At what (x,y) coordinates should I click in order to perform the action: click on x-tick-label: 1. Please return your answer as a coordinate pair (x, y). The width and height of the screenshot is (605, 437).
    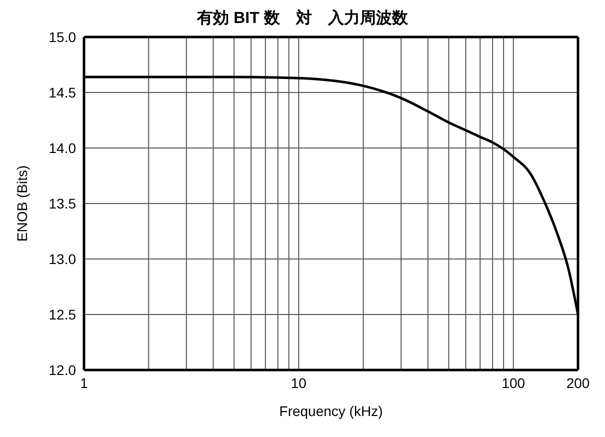
    Looking at the image, I should click on (84, 382).